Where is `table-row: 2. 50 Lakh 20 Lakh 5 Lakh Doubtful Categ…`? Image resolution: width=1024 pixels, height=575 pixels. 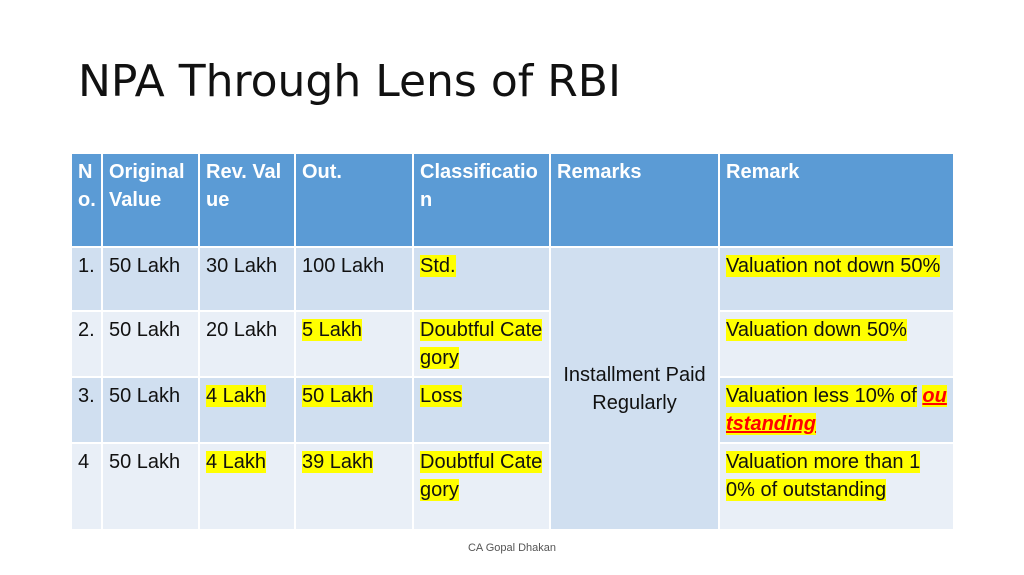 table-row: 2. 50 Lakh 20 Lakh 5 Lakh Doubtful Categ… is located at coordinates (512, 344).